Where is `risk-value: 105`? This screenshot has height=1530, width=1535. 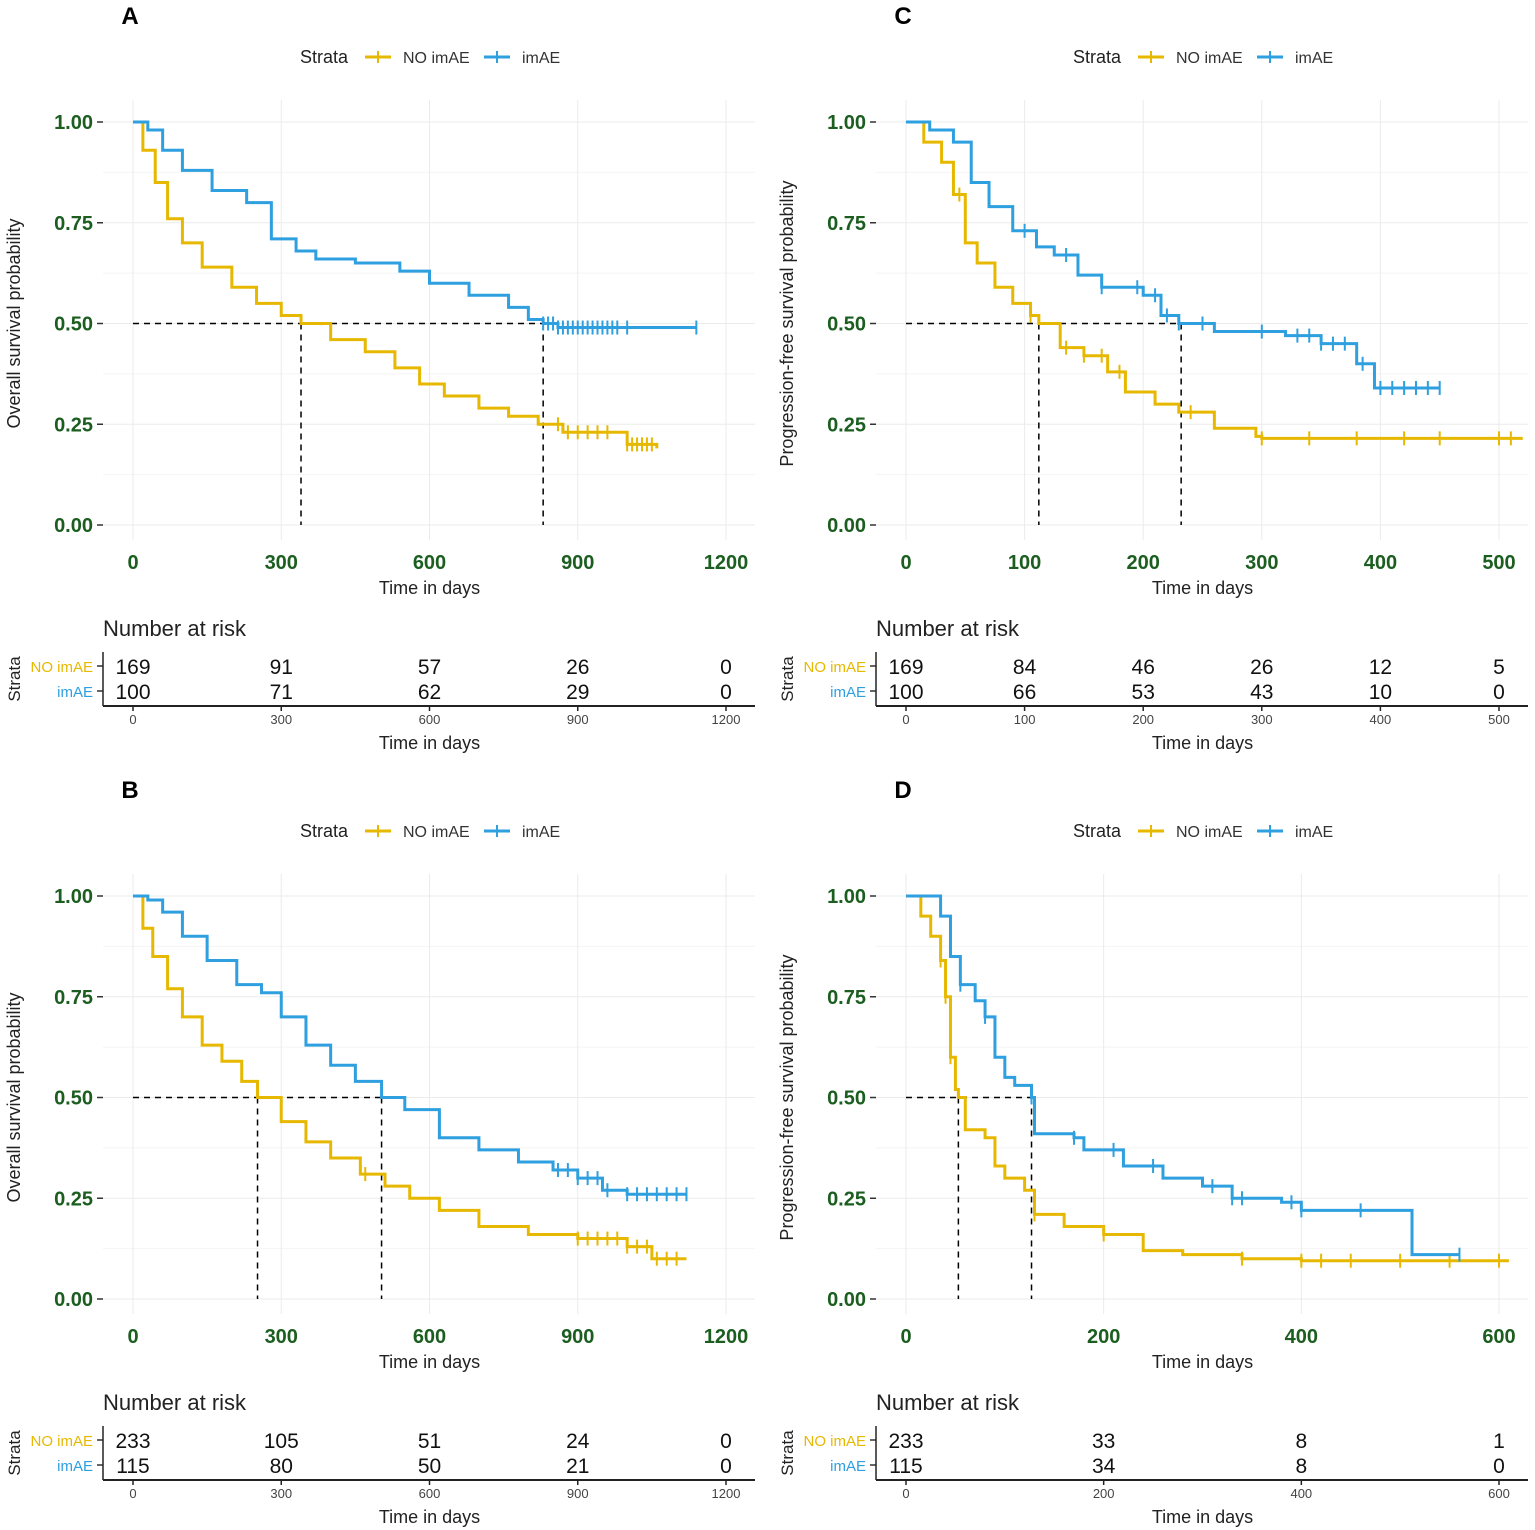 risk-value: 105 is located at coordinates (281, 1441).